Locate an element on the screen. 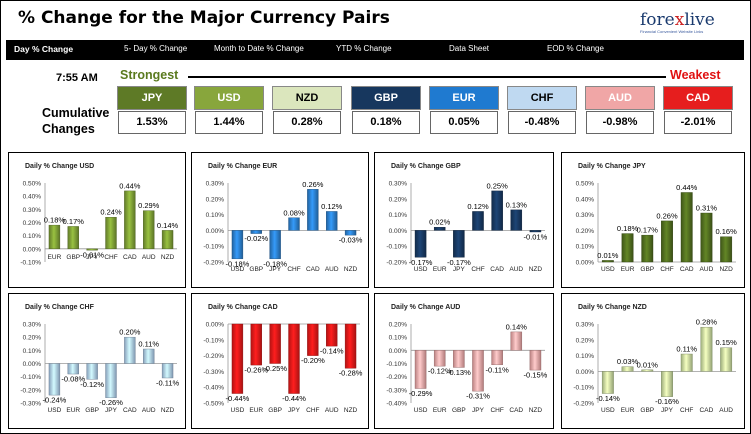 The width and height of the screenshot is (751, 434). currency-change-nzd: 0.28% is located at coordinates (307, 122).